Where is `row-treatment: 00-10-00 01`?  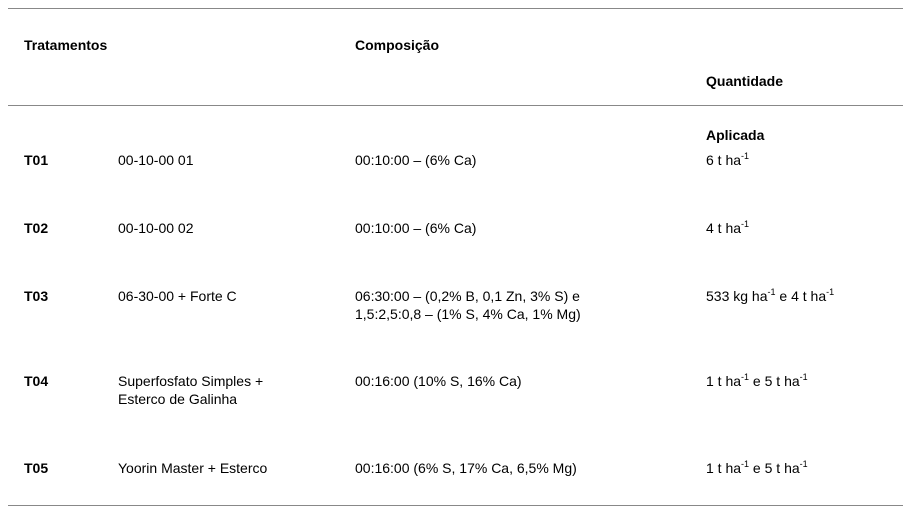
row-treatment: 00-10-00 01 is located at coordinates (156, 160).